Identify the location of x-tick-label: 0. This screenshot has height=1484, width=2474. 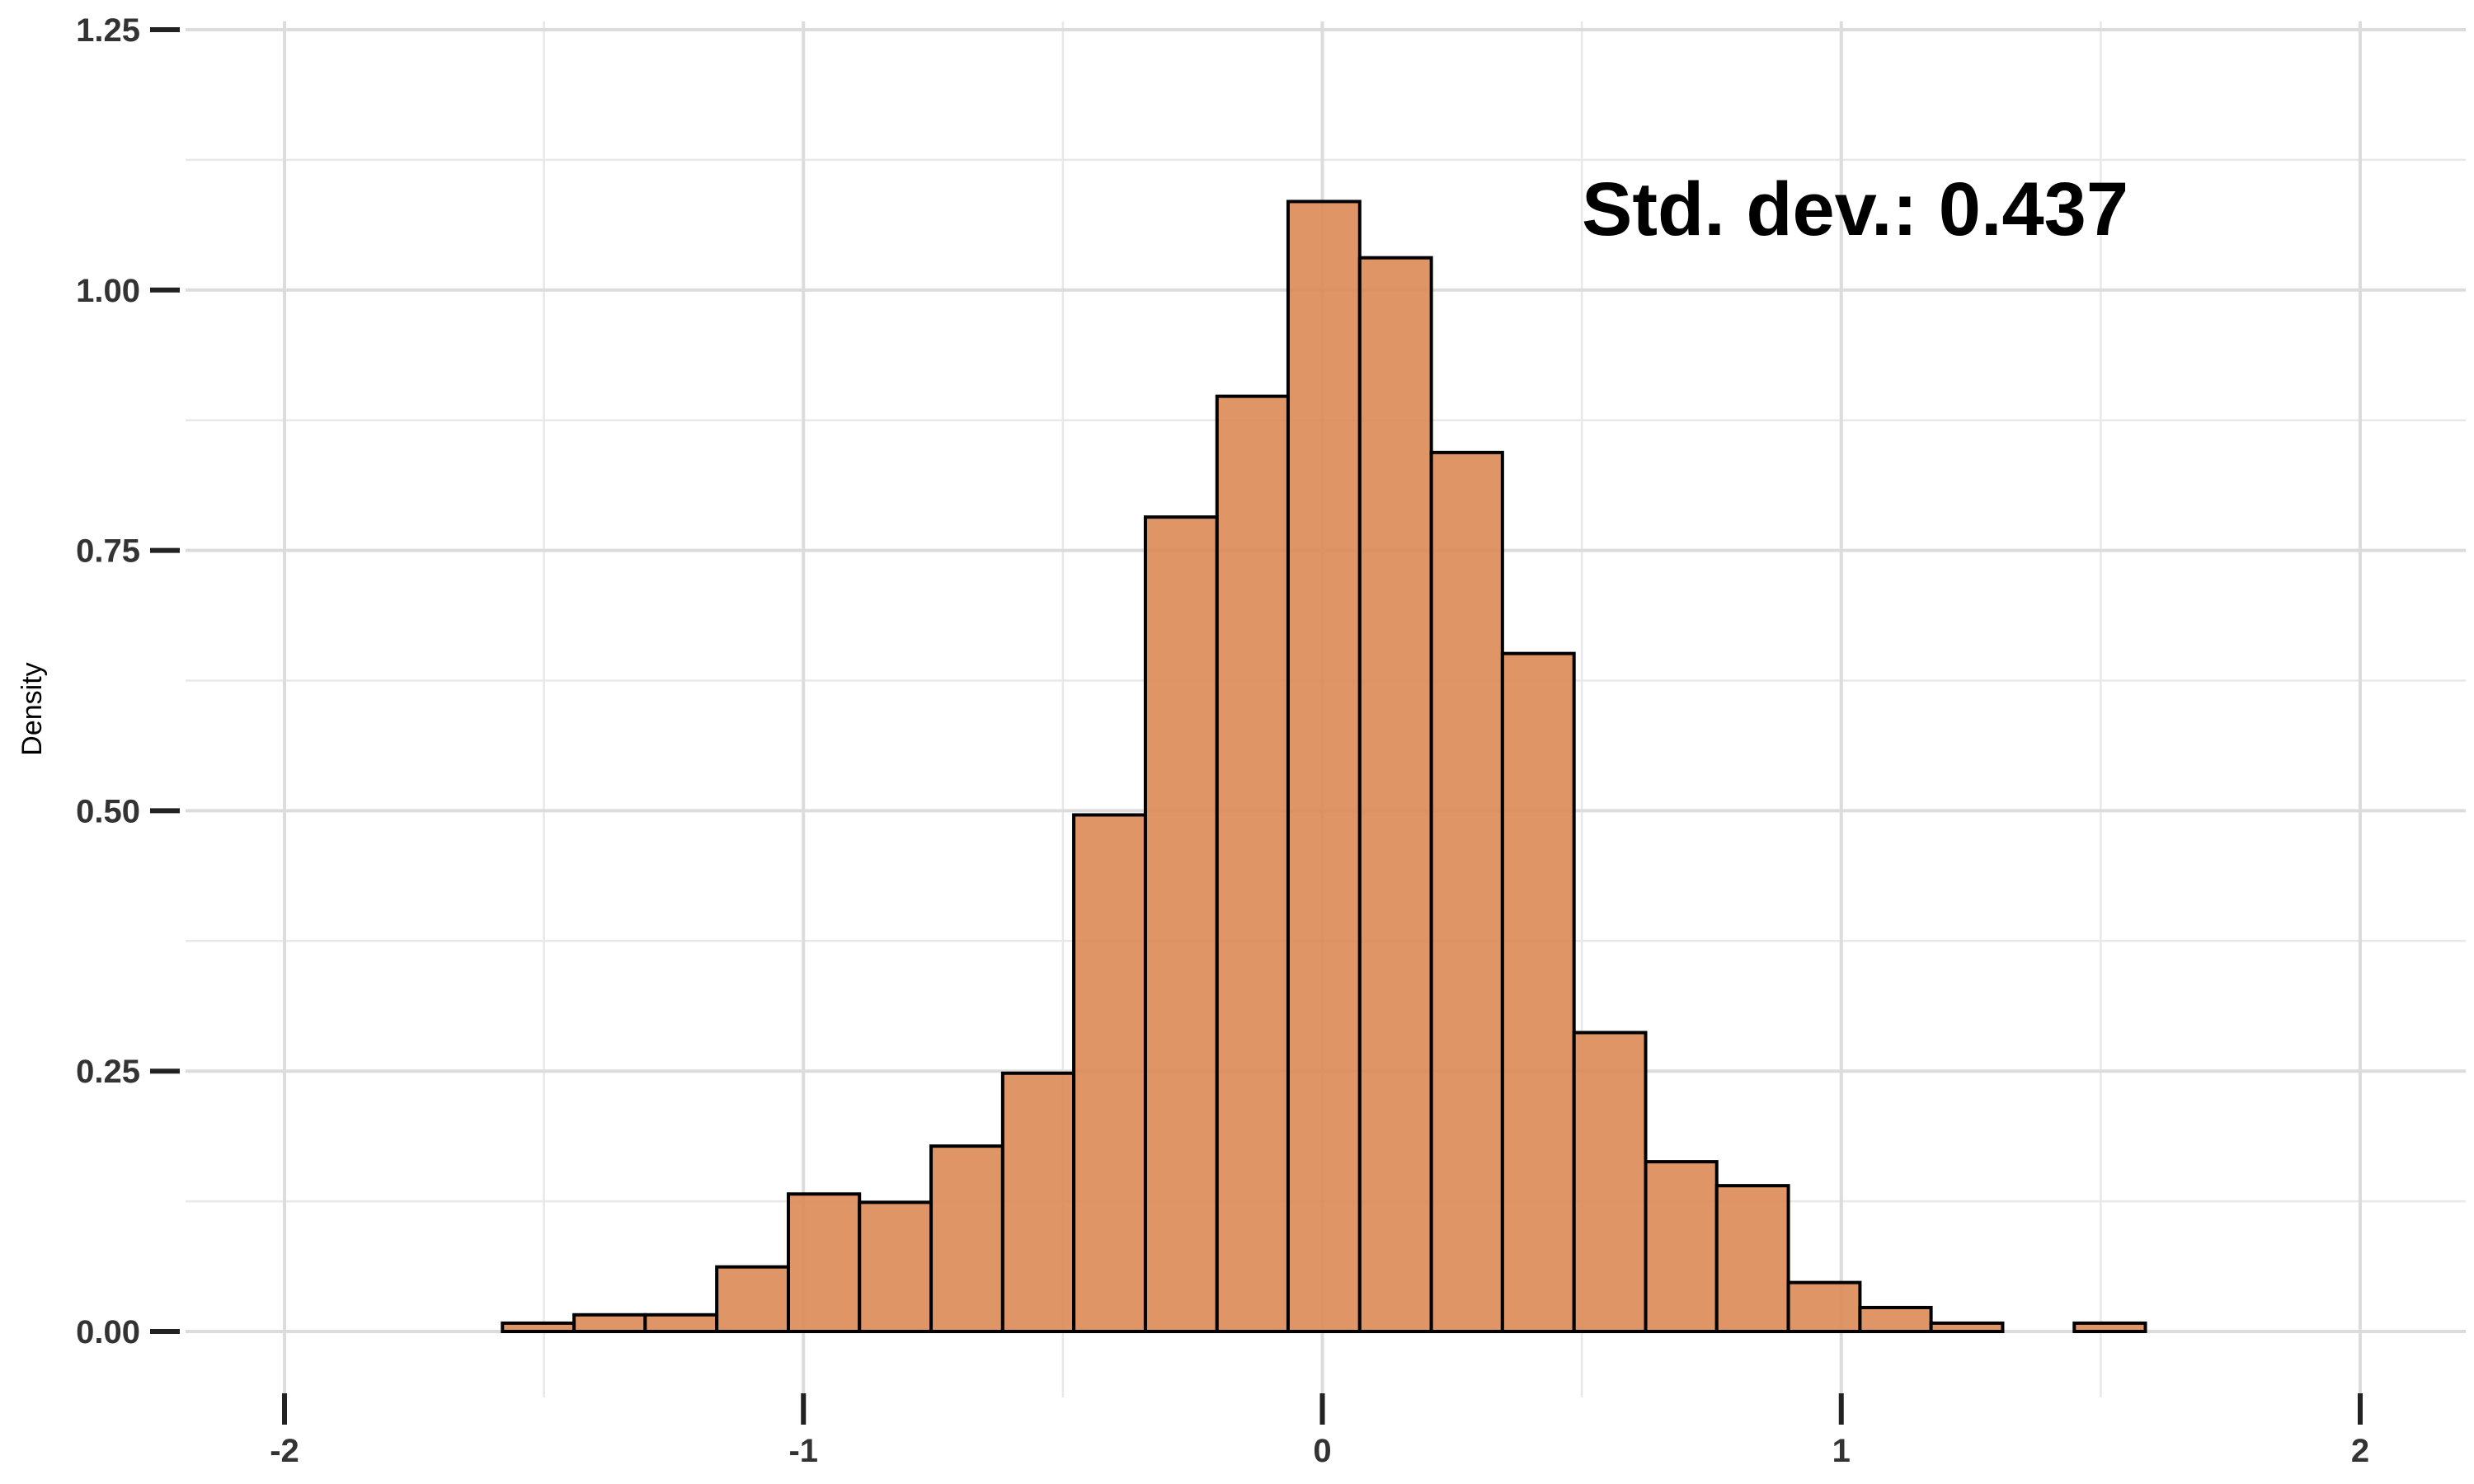
(1322, 1451).